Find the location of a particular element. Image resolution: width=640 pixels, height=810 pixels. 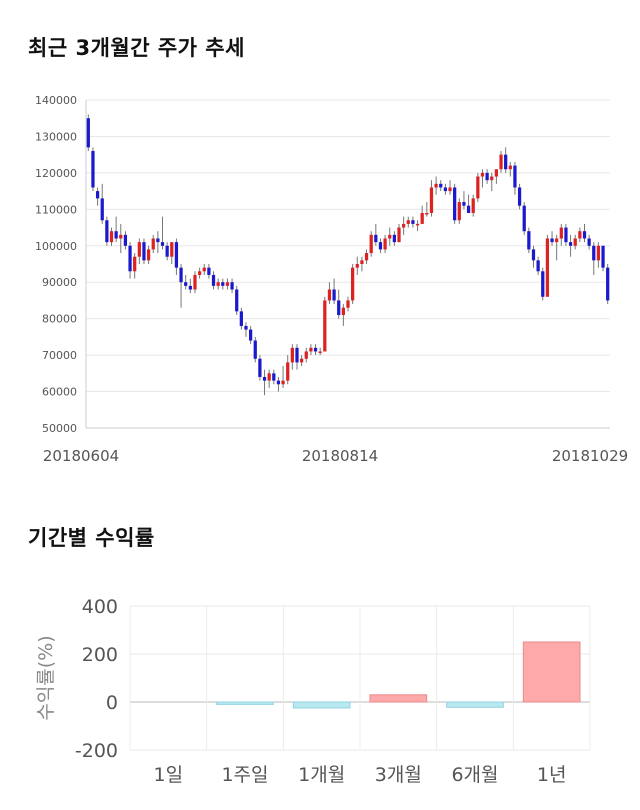

y-tick-label: 110000 is located at coordinates (56, 209).